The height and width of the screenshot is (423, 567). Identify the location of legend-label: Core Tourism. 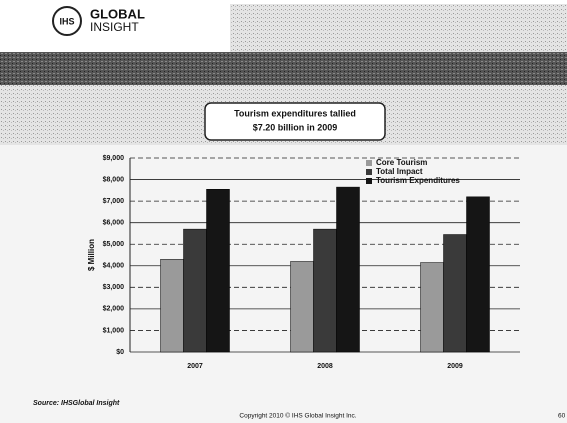
(401, 162).